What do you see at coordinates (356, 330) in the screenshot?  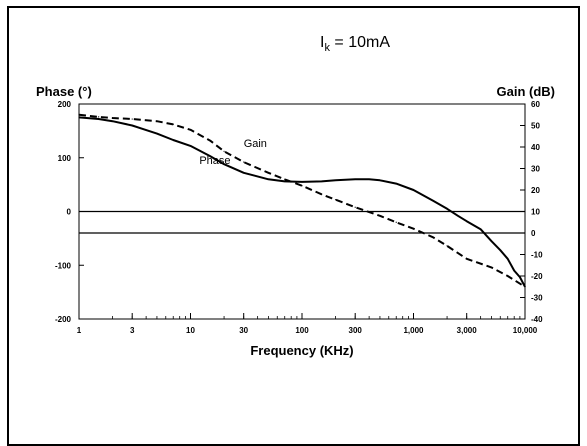 I see `x-tick-label: 300` at bounding box center [356, 330].